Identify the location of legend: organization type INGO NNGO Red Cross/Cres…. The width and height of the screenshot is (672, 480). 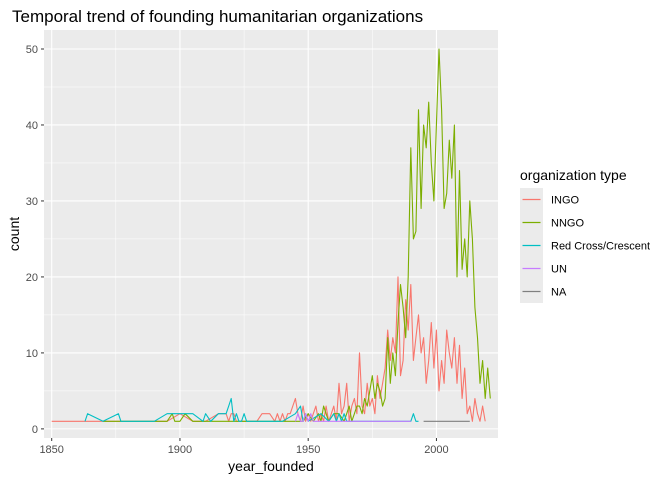
(585, 235).